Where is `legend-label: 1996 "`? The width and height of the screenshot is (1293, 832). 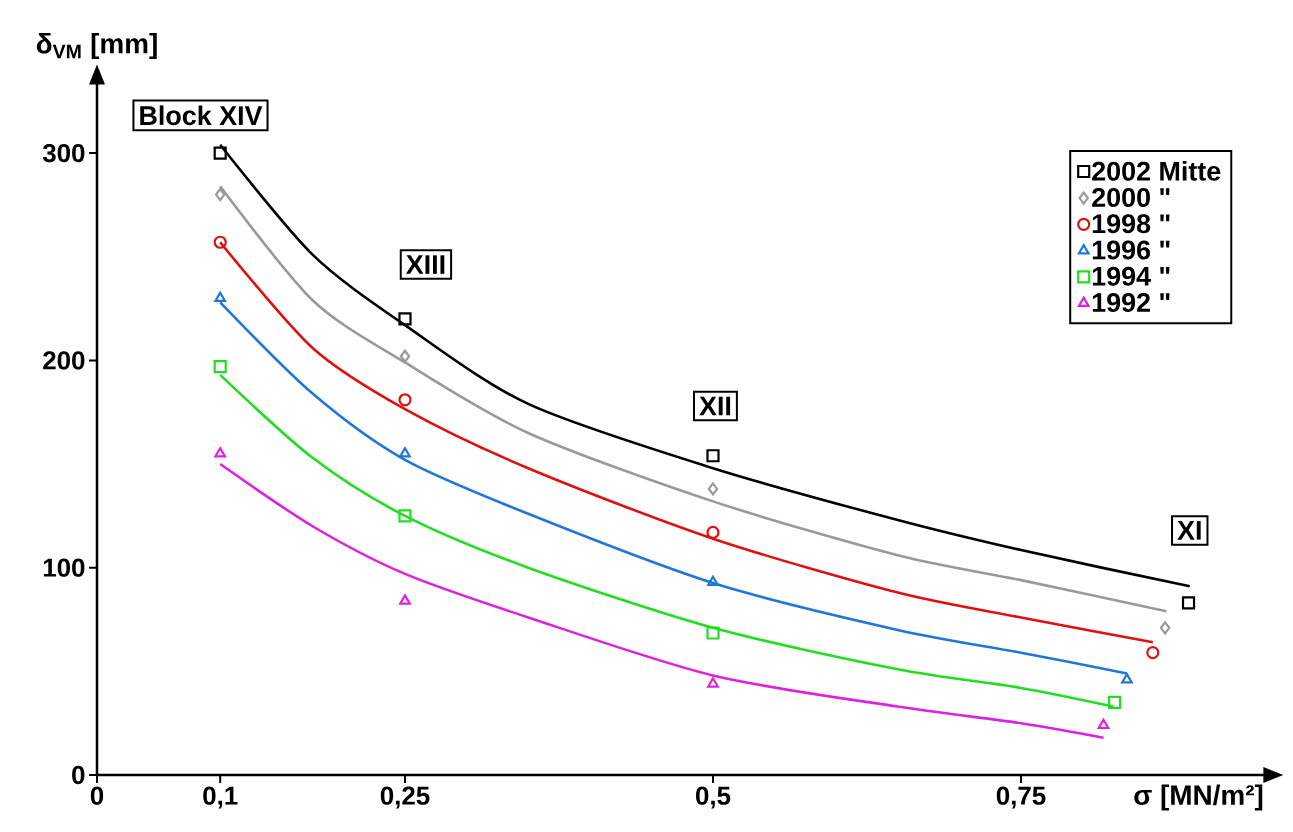 legend-label: 1996 " is located at coordinates (1131, 250).